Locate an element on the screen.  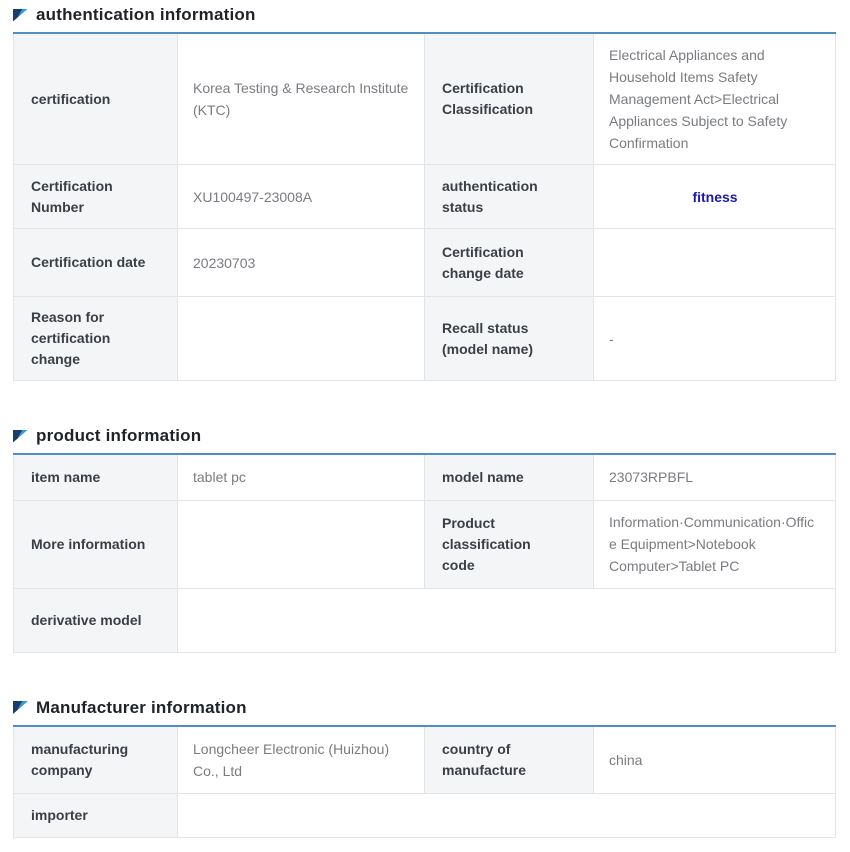
row-value-authentication-status: fitness is located at coordinates (714, 196).